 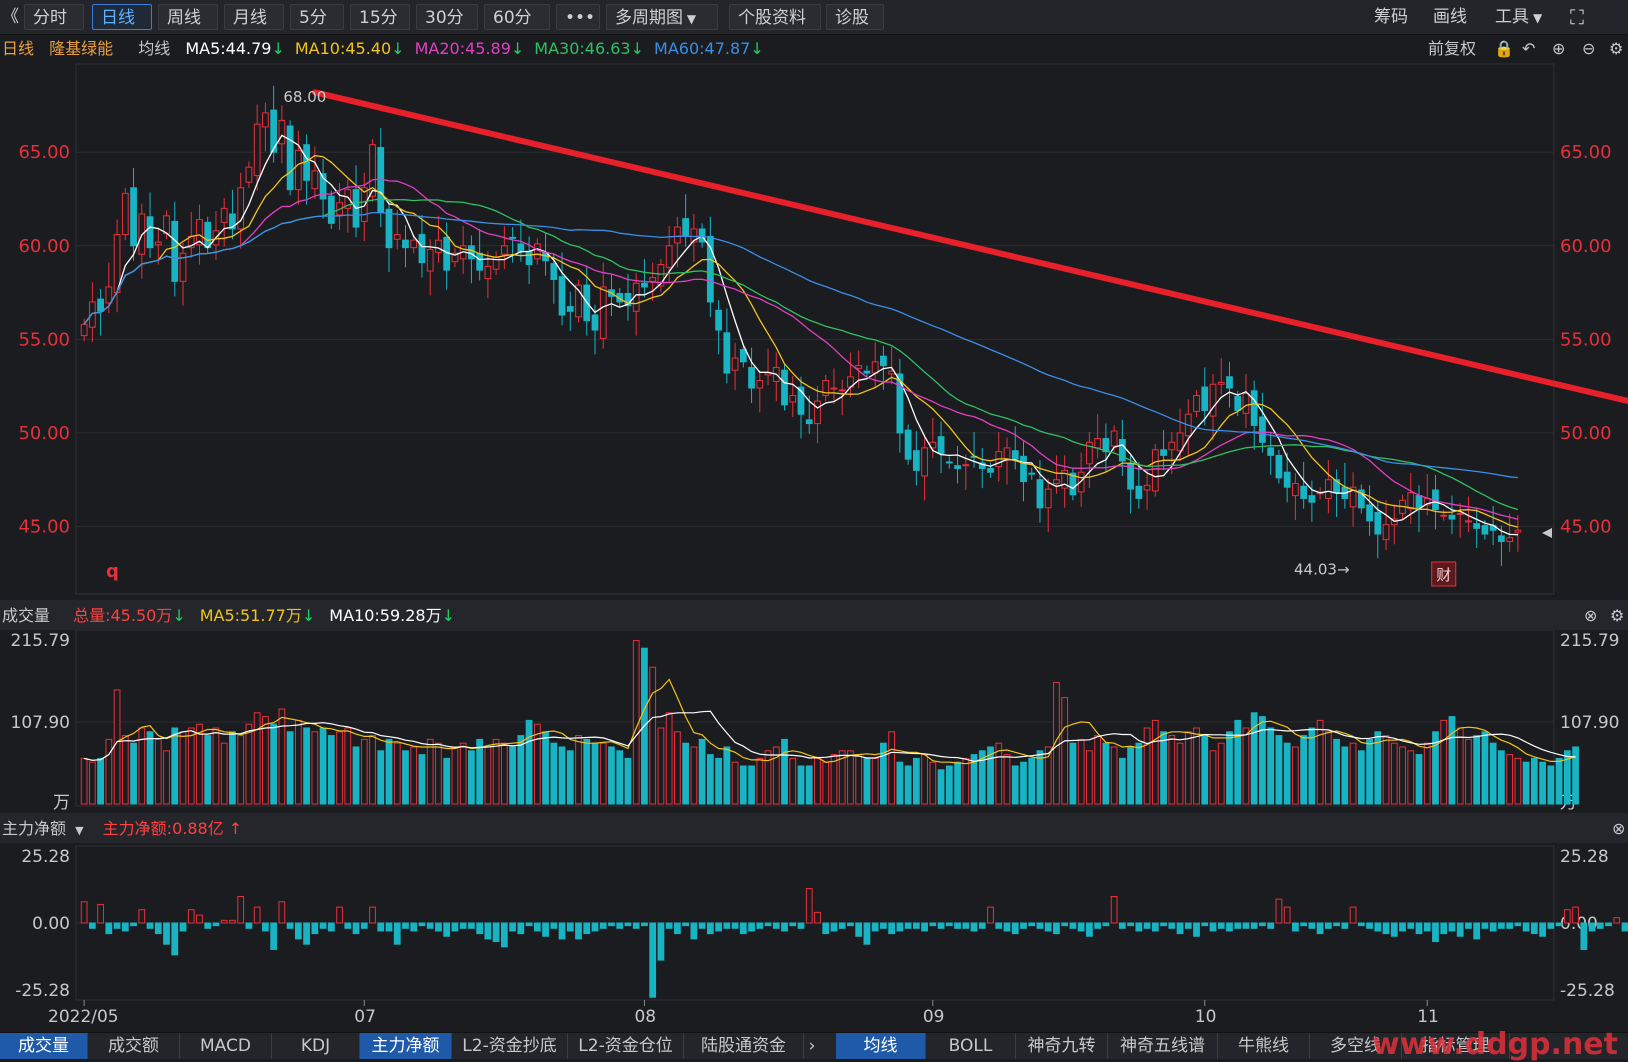 What do you see at coordinates (775, 17) in the screenshot?
I see `tab-10: 个股资料` at bounding box center [775, 17].